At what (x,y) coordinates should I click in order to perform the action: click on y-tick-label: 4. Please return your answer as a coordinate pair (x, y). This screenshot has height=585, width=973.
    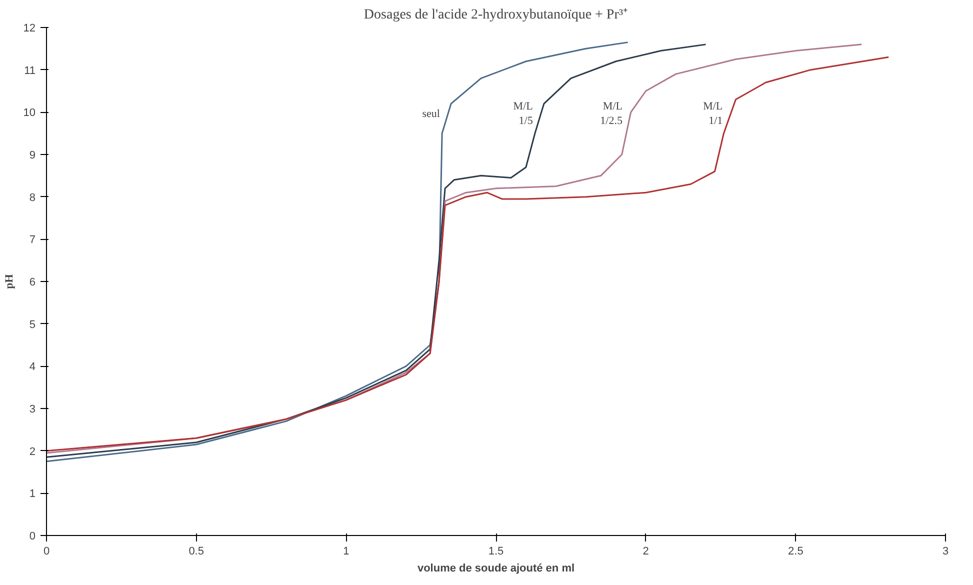
    Looking at the image, I should click on (32, 367).